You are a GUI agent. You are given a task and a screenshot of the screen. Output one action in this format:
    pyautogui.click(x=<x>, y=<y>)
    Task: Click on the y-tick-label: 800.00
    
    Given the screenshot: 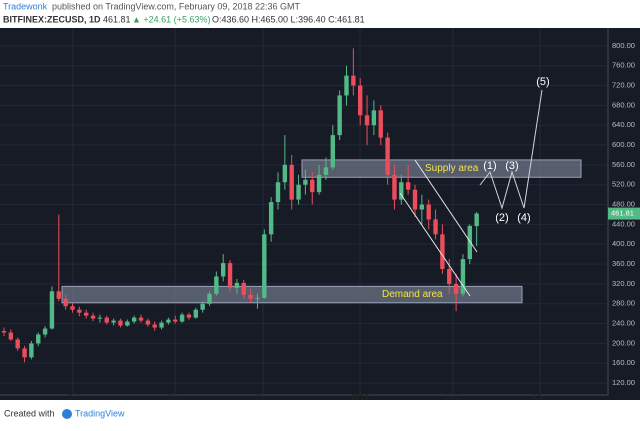 What is the action you would take?
    pyautogui.click(x=623, y=45)
    